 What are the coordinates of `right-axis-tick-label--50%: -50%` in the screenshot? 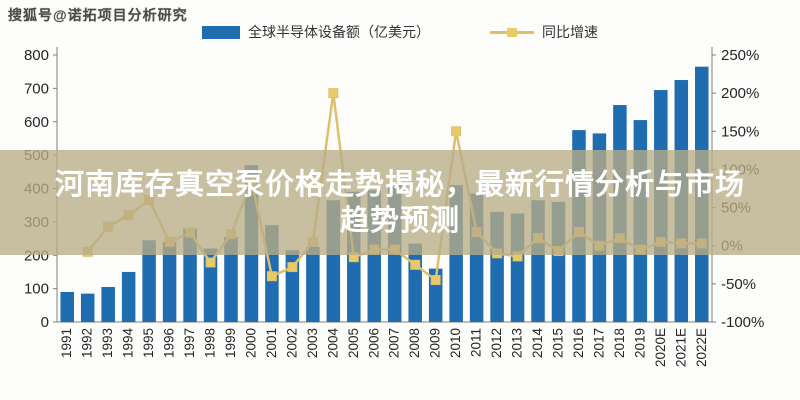 It's located at (738, 284).